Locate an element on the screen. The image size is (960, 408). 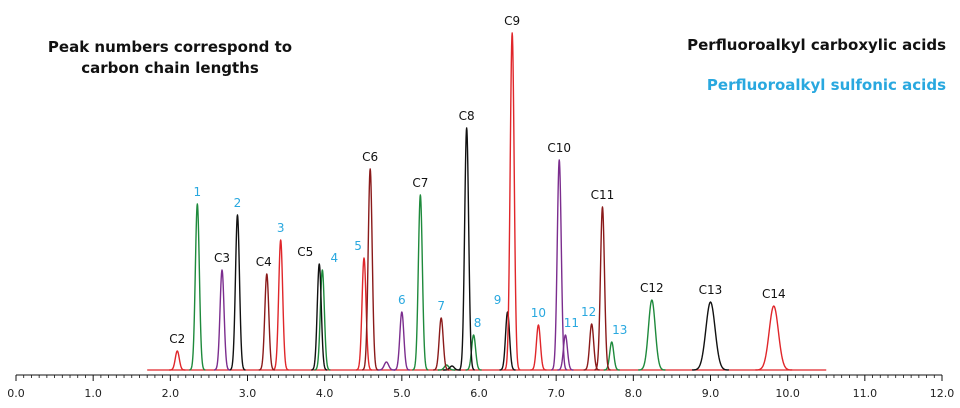
carboxylic-label-C9: C9 is located at coordinates (512, 21).